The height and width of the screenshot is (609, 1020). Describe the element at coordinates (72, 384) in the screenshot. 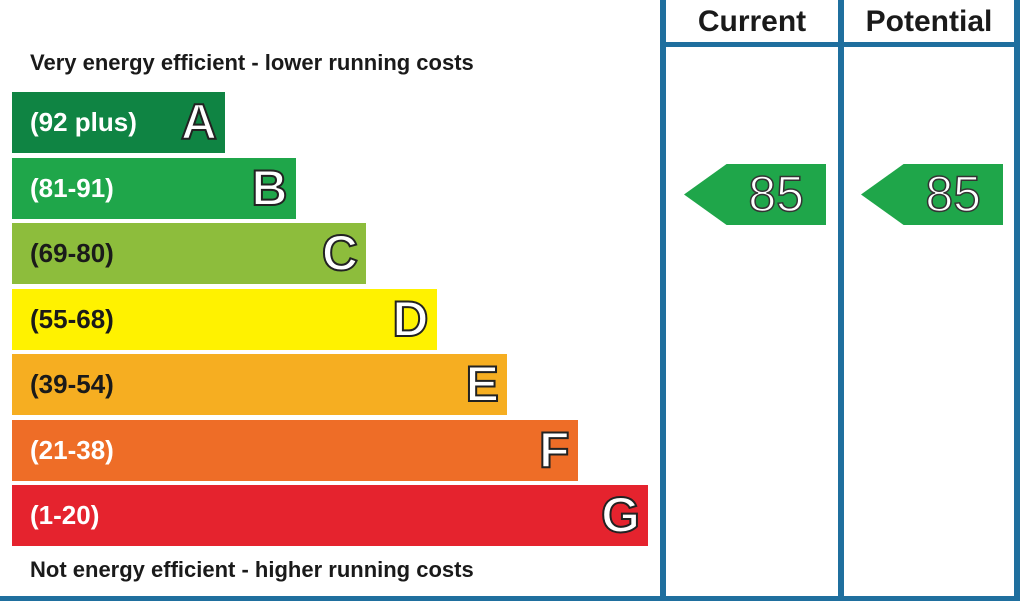

I see `band-e-range: (39-54)` at that location.